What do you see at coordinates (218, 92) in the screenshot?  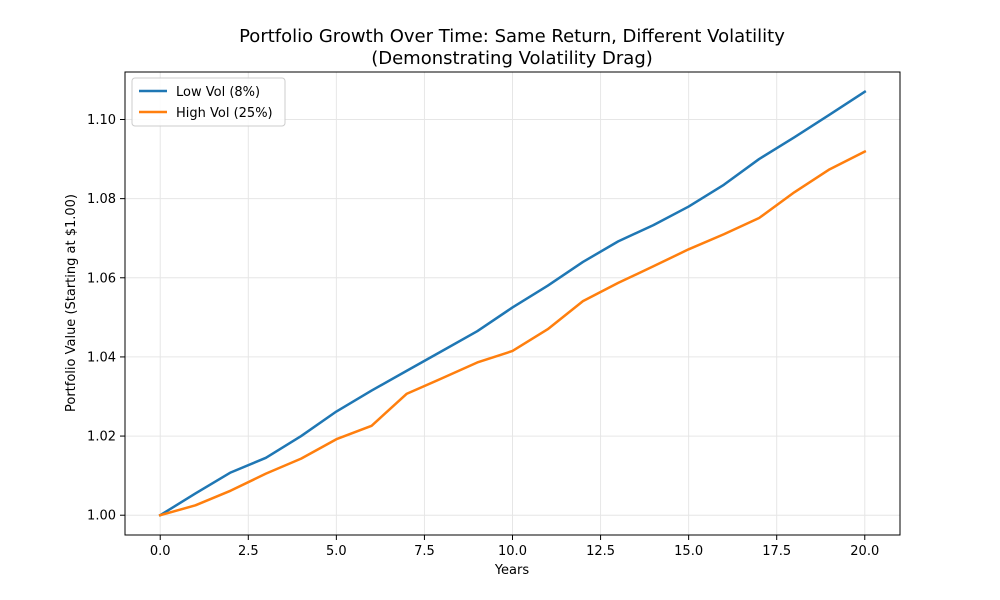 I see `legend-label-low-vol: Low Vol (8%)` at bounding box center [218, 92].